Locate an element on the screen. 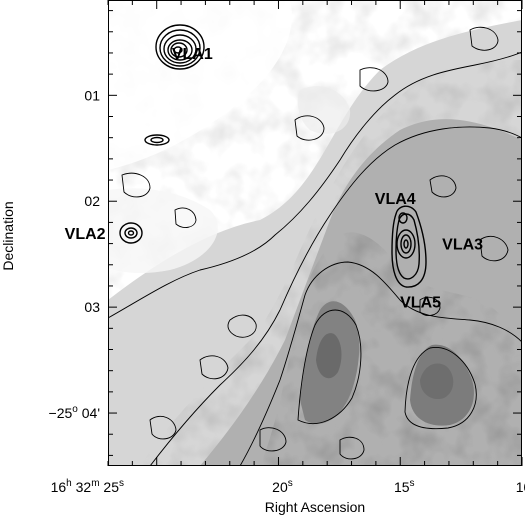 This screenshot has height=518, width=525. y-tick-label: 01 is located at coordinates (92, 95).